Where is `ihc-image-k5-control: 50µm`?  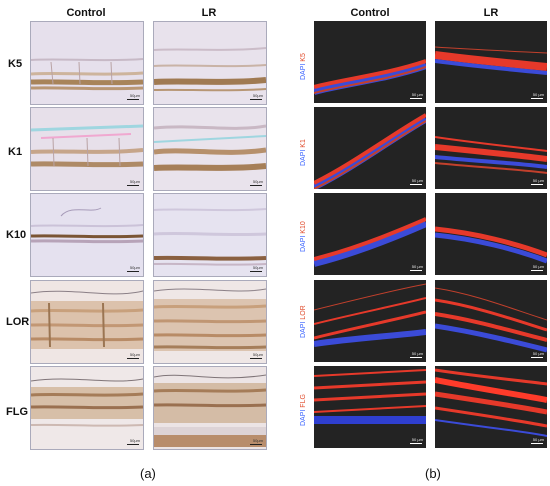
ihc-image-k5-control: 50µm is located at coordinates (87, 63).